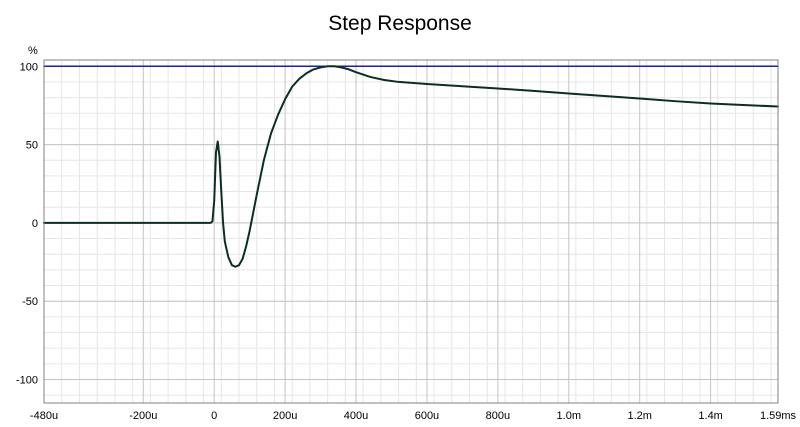 The image size is (800, 427). I want to click on x-tick-label: 0, so click(214, 416).